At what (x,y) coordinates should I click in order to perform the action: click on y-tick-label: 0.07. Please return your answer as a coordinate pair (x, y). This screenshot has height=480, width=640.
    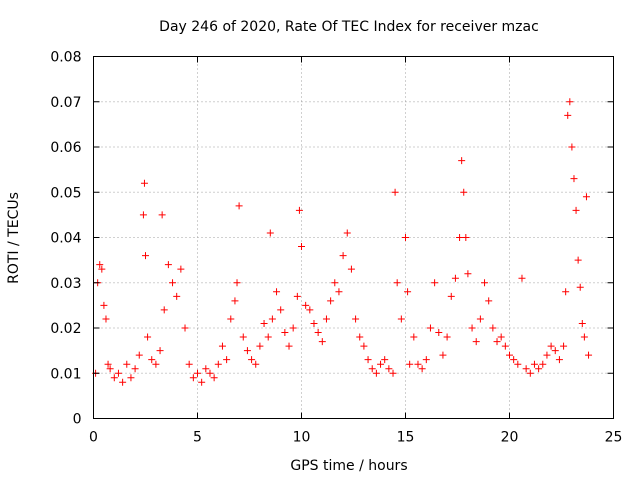
    Looking at the image, I should click on (65, 103).